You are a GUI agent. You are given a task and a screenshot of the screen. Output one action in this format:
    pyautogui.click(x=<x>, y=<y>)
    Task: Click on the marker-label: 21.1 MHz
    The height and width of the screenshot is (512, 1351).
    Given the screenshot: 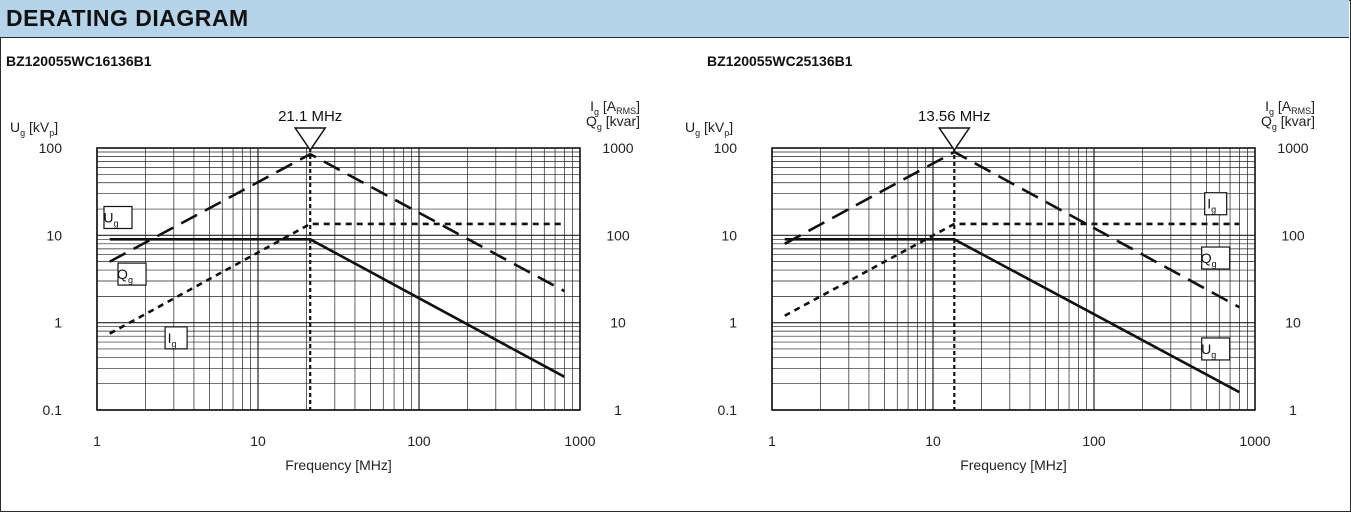 What is the action you would take?
    pyautogui.click(x=310, y=116)
    